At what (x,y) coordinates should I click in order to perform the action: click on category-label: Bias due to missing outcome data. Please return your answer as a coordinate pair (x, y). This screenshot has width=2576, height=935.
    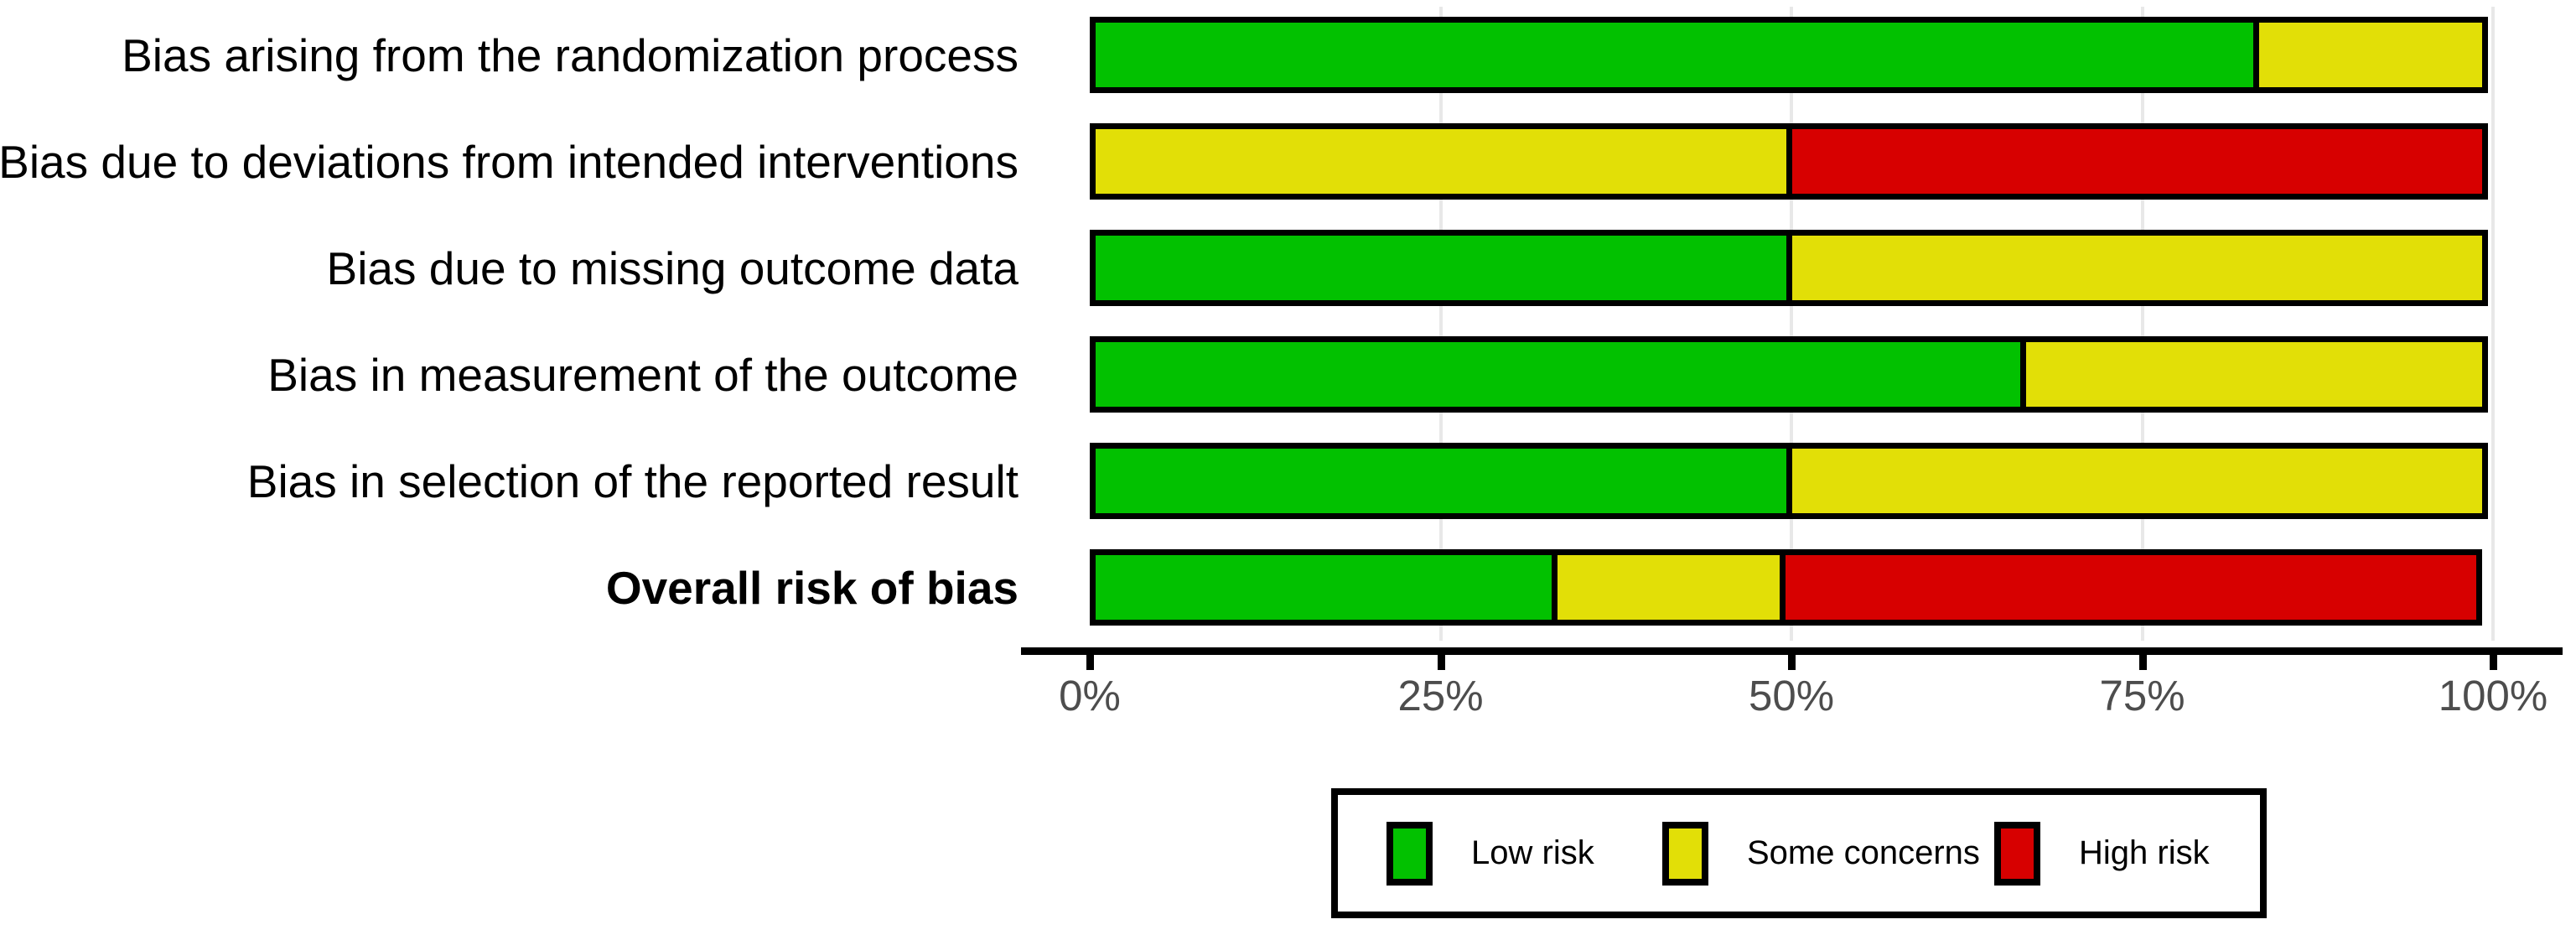
    Looking at the image, I should click on (672, 268).